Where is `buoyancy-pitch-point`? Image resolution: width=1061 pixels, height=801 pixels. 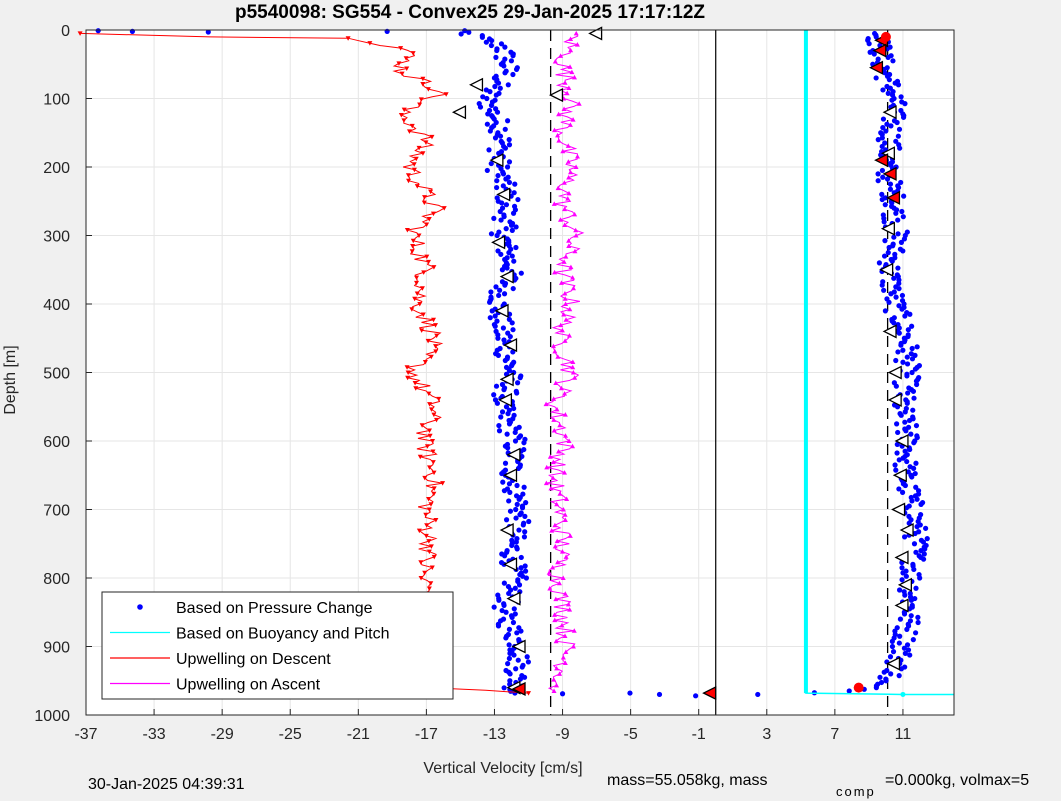
buoyancy-pitch-point is located at coordinates (903, 694).